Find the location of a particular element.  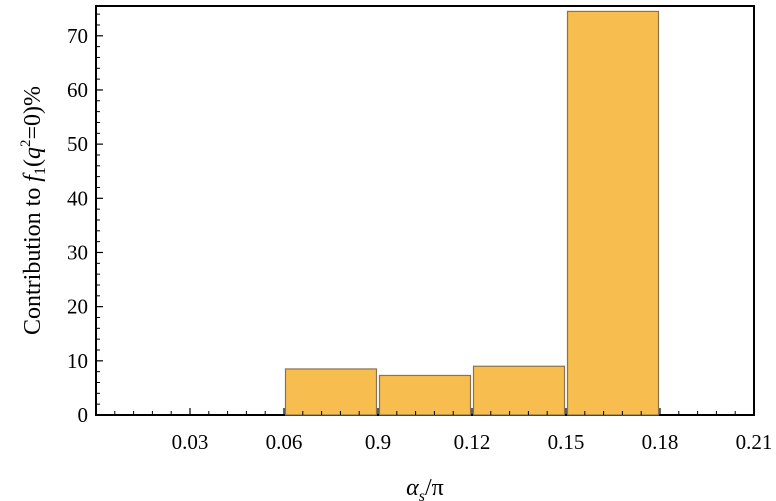

y-tick-label: 70 is located at coordinates (77, 36).